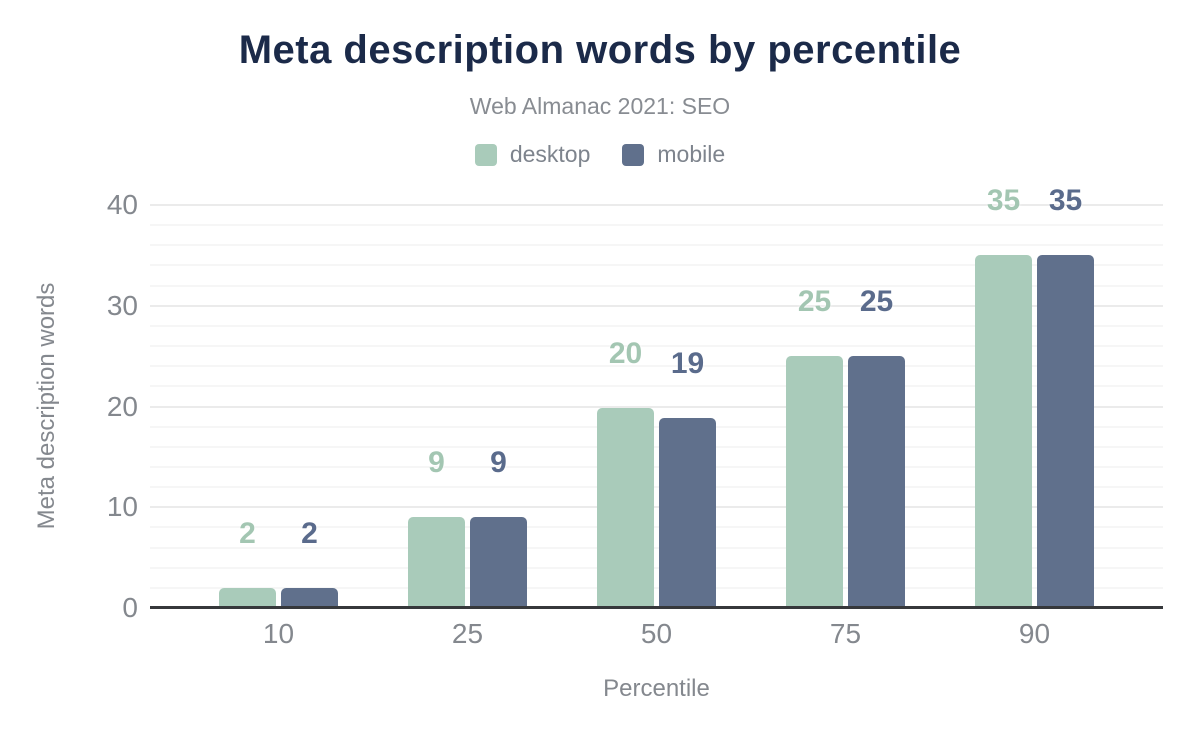 Image resolution: width=1200 pixels, height=742 pixels. Describe the element at coordinates (600, 50) in the screenshot. I see `chart-title: Meta description words by percentile` at that location.